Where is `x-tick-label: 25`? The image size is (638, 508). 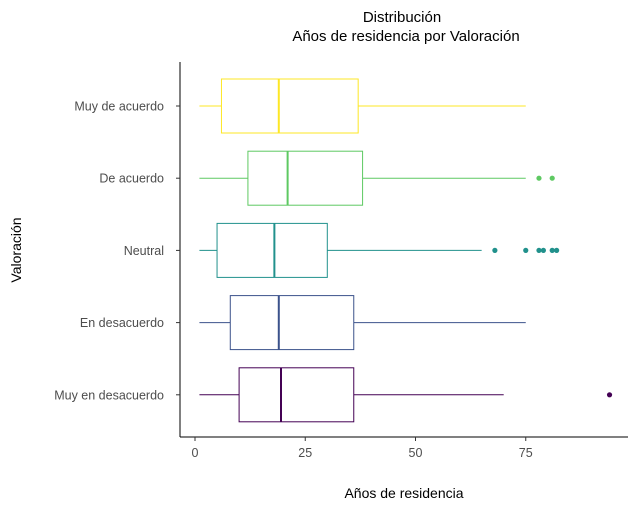
x-tick-label: 25 is located at coordinates (305, 453).